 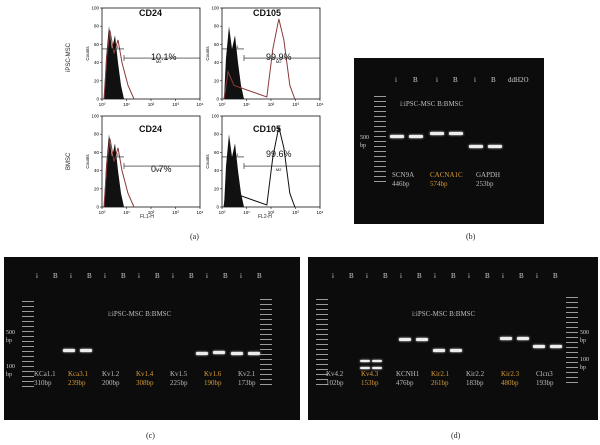 I want to click on percent-cd24-top: 10.1%, so click(x=164, y=57).